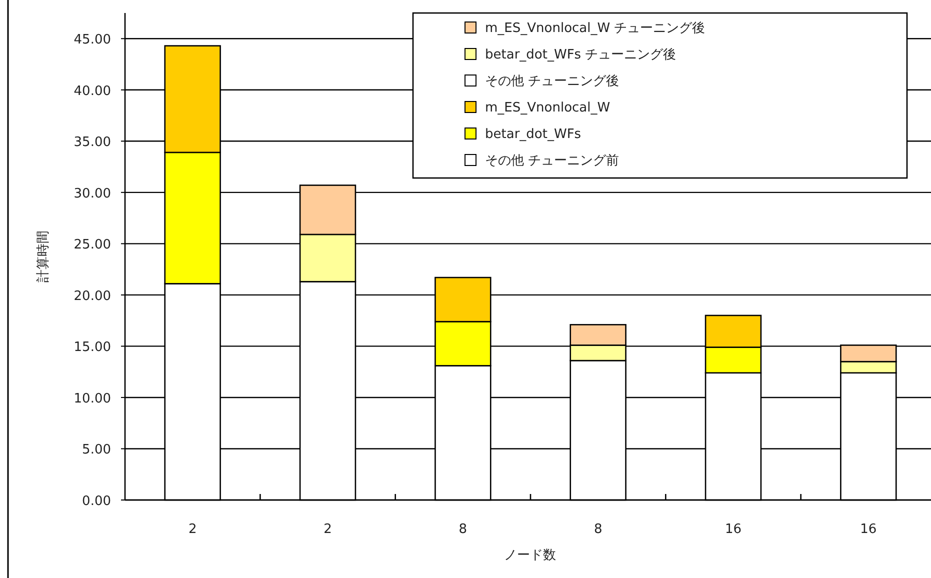 The height and width of the screenshot is (578, 931). What do you see at coordinates (43, 256) in the screenshot?
I see `y-axis-title: 計算時間` at bounding box center [43, 256].